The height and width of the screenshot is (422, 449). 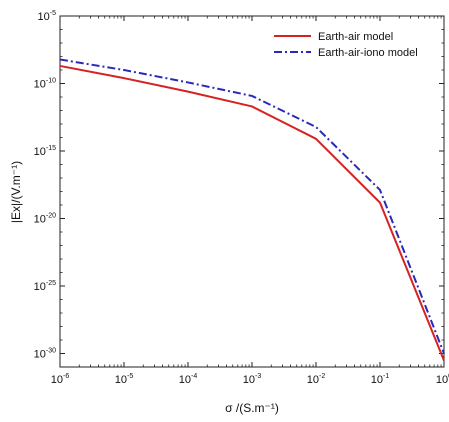 I want to click on y-tick-label: 10-5, so click(x=47, y=16).